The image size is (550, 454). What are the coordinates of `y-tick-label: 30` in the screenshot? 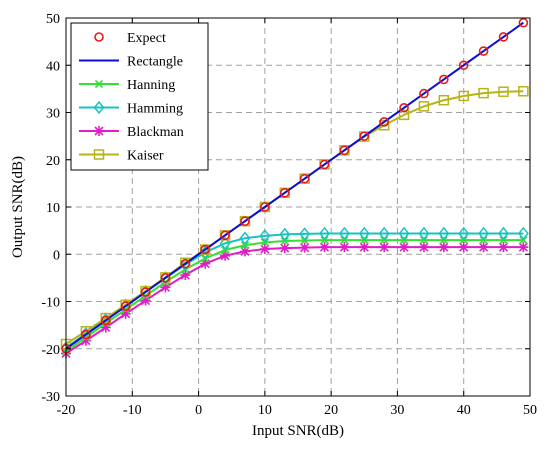 It's located at (53, 114).